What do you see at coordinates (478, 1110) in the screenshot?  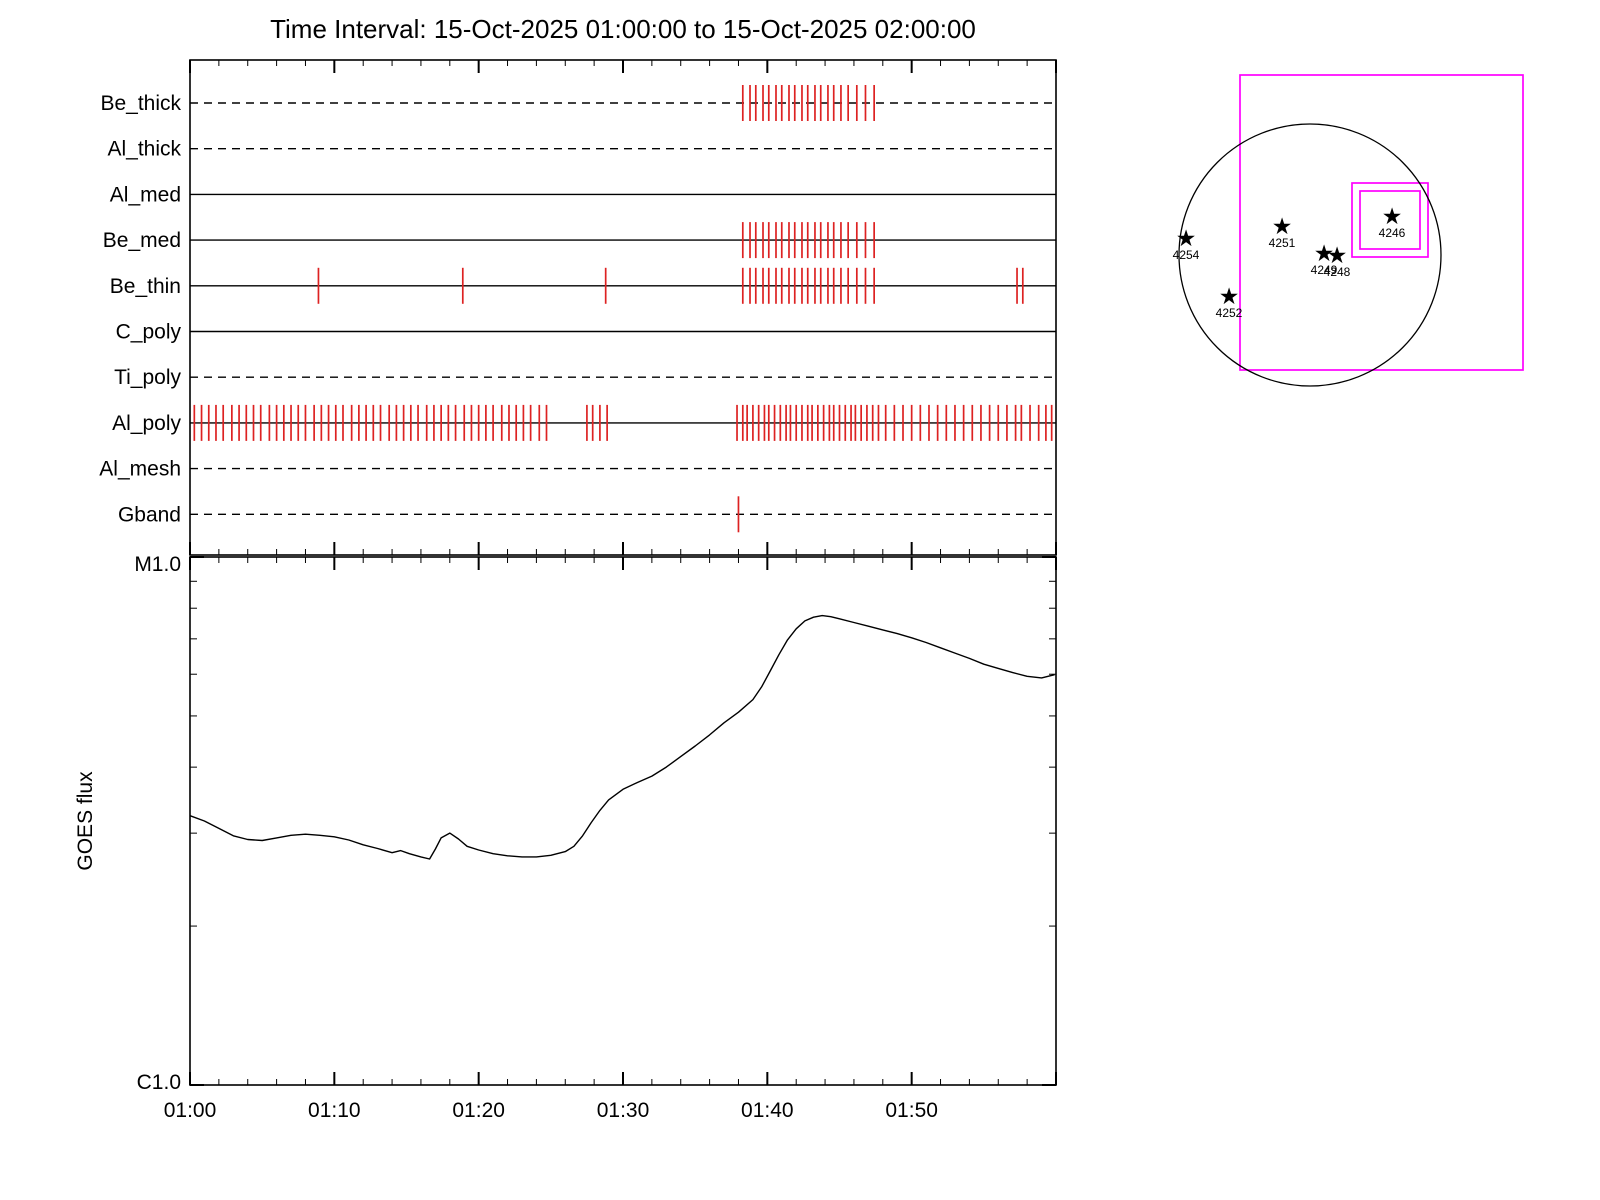 I see `x-tick-label: 01:20` at bounding box center [478, 1110].